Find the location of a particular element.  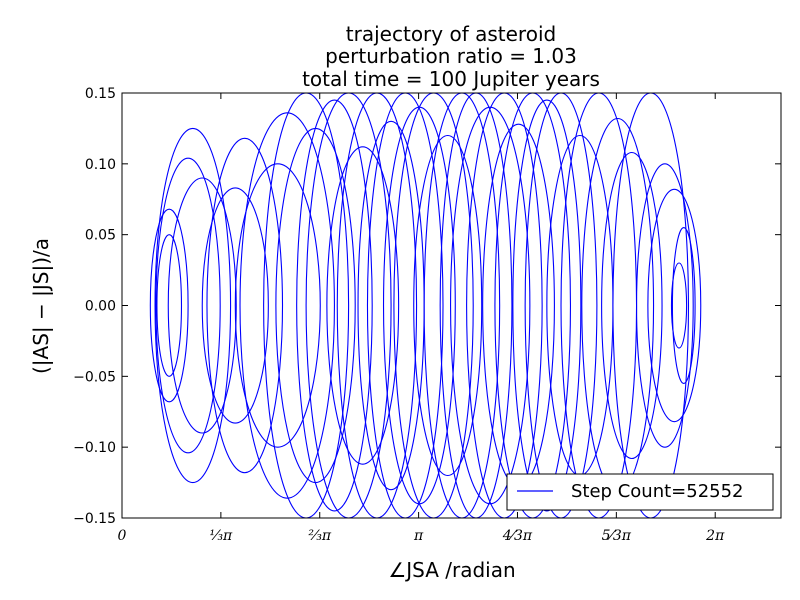

x-tick-label: 4⁄3π is located at coordinates (517, 536).